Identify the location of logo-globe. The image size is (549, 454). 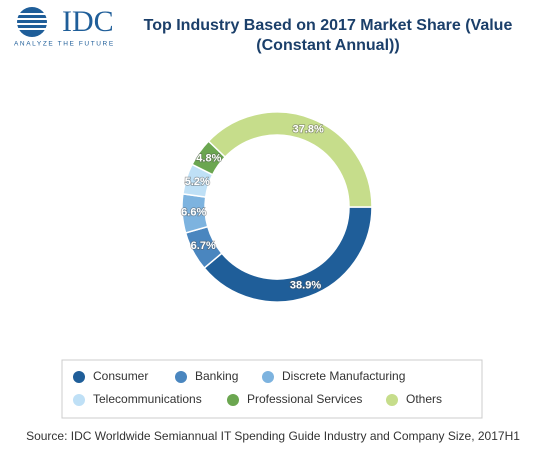
(32, 22).